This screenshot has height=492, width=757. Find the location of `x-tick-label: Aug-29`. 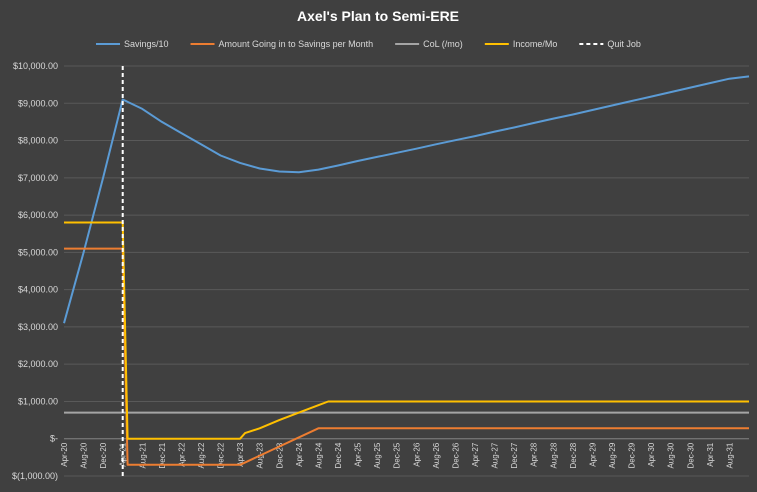

x-tick-label: Aug-29 is located at coordinates (612, 455).